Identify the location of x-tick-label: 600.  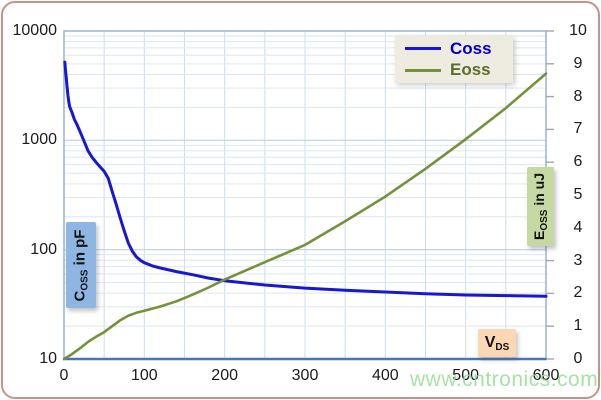
(546, 375).